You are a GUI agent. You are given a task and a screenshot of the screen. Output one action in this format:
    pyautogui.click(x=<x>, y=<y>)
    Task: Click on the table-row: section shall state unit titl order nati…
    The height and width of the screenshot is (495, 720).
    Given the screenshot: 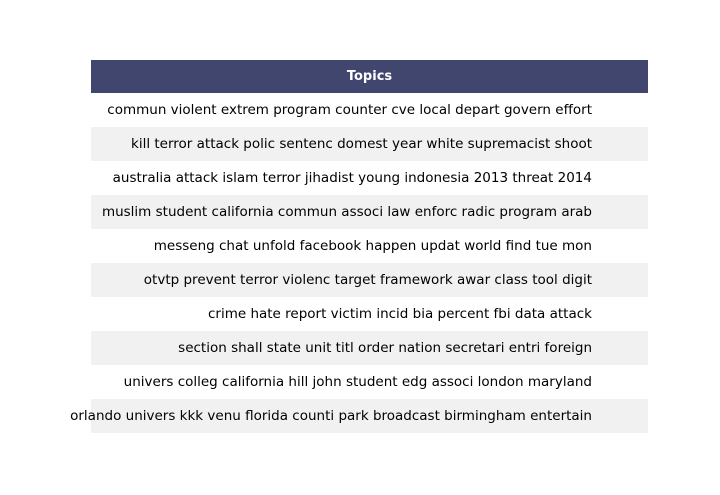 What is the action you would take?
    pyautogui.click(x=369, y=348)
    